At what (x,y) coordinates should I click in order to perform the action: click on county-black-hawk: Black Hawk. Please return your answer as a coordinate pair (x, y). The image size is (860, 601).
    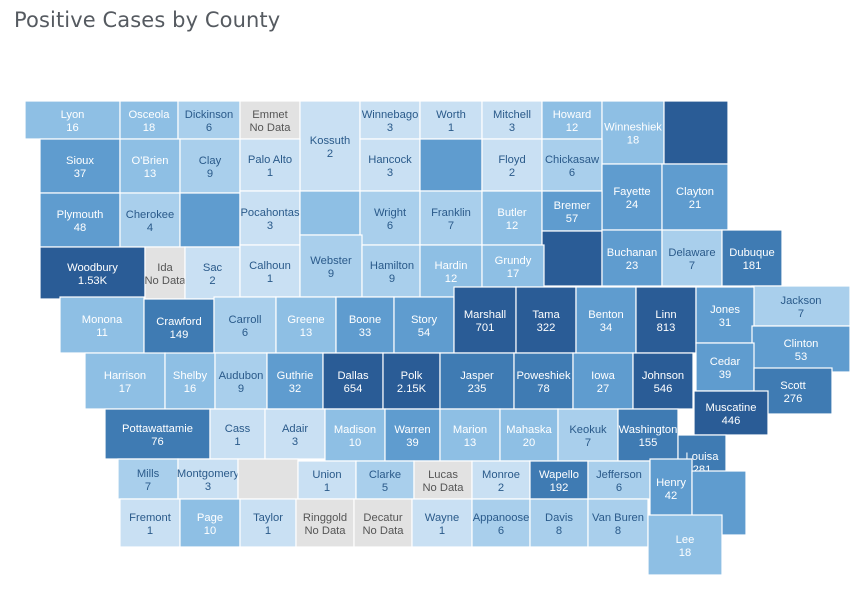
    Looking at the image, I should click on (572, 258).